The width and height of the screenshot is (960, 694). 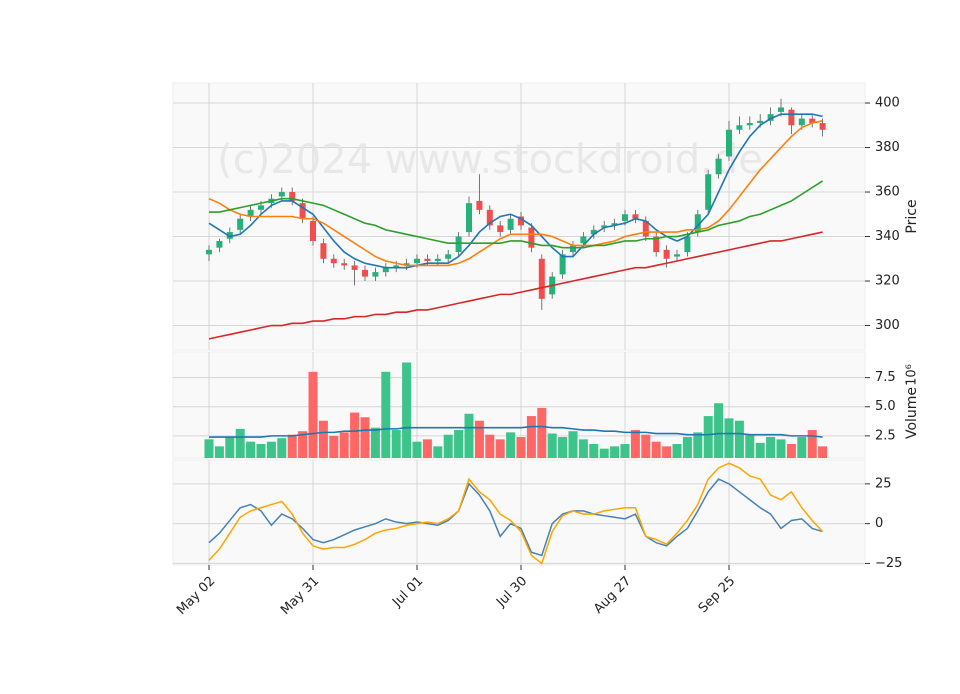 What do you see at coordinates (885, 377) in the screenshot?
I see `y-tick-label: 7.5` at bounding box center [885, 377].